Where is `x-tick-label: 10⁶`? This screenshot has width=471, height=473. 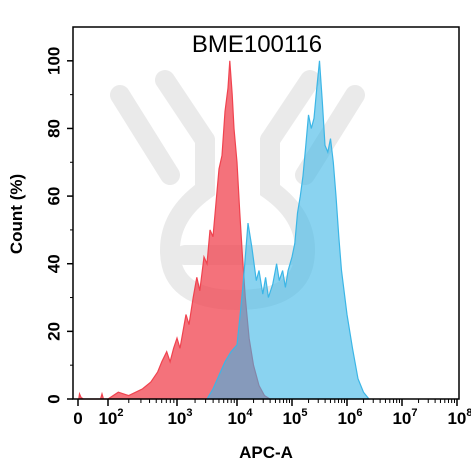 x-tick-label: 10⁶ is located at coordinates (349, 417).